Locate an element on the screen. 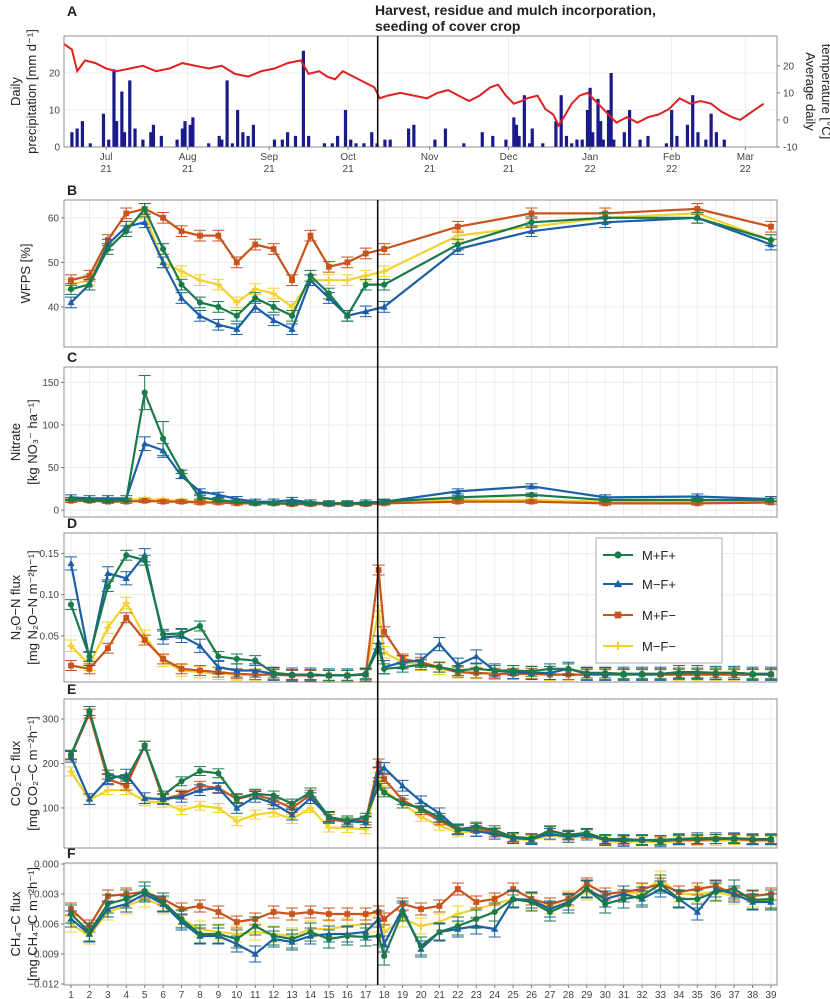 The height and width of the screenshot is (999, 830). series-line is located at coordinates (420, 615).